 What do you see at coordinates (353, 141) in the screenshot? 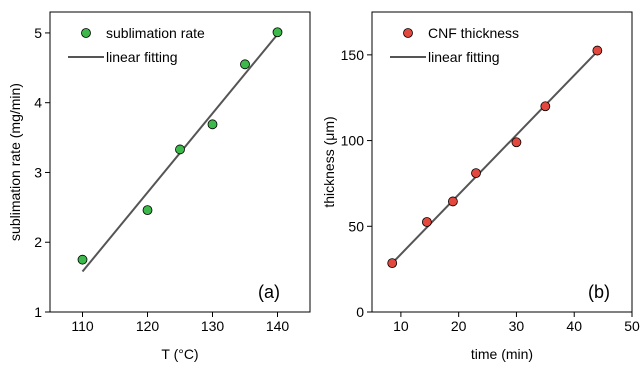
I see `y-tick-label: 100` at bounding box center [353, 141].